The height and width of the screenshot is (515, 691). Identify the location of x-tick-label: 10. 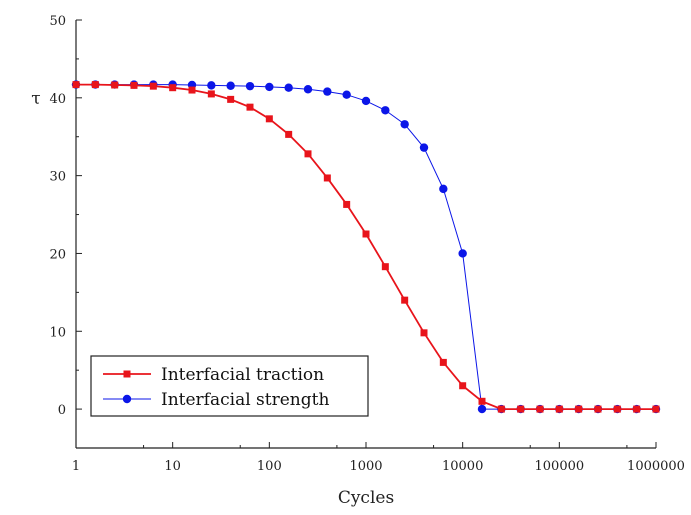
(172, 466).